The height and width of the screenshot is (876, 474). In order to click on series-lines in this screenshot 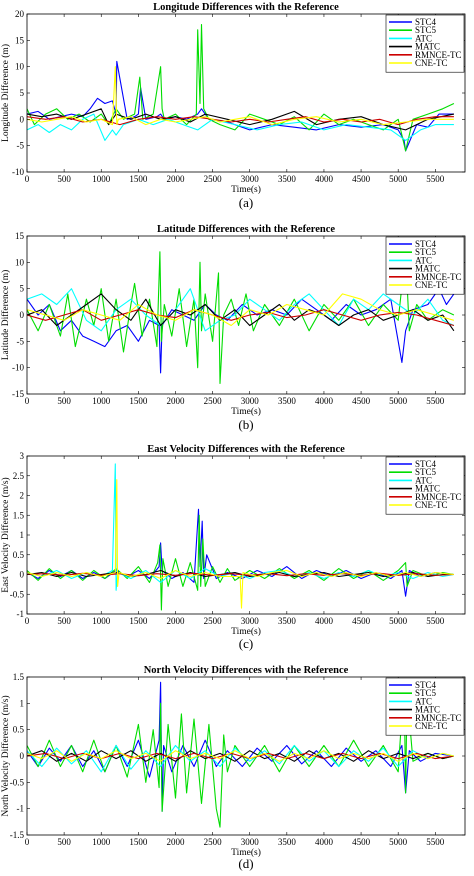, I will do `click(241, 318)`.